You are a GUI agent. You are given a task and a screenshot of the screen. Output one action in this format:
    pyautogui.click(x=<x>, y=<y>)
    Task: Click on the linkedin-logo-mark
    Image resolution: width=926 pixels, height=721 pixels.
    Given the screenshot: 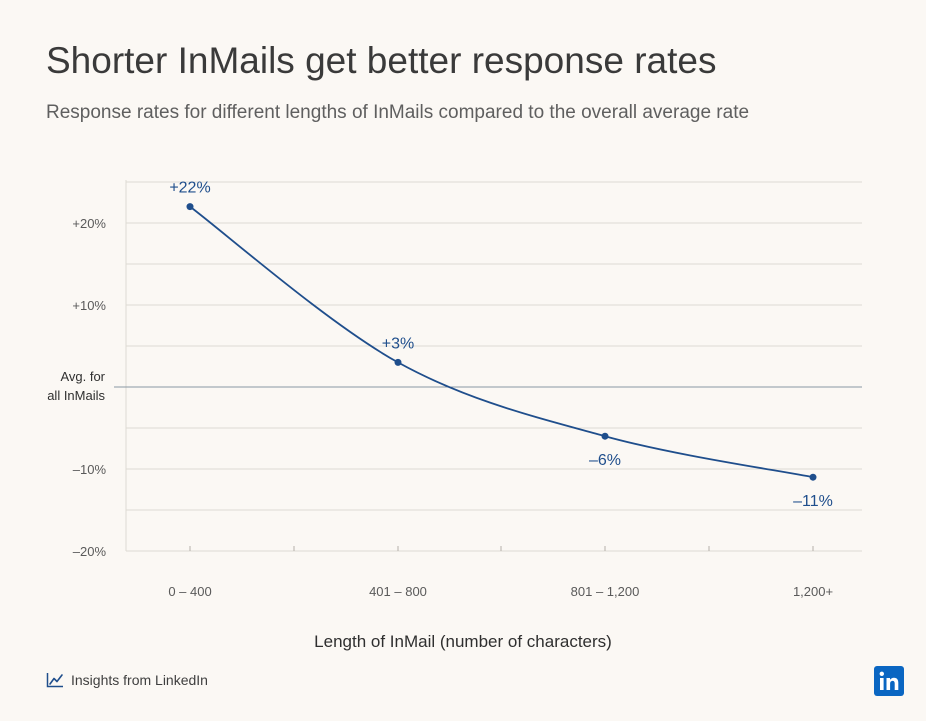 What is the action you would take?
    pyautogui.click(x=889, y=680)
    